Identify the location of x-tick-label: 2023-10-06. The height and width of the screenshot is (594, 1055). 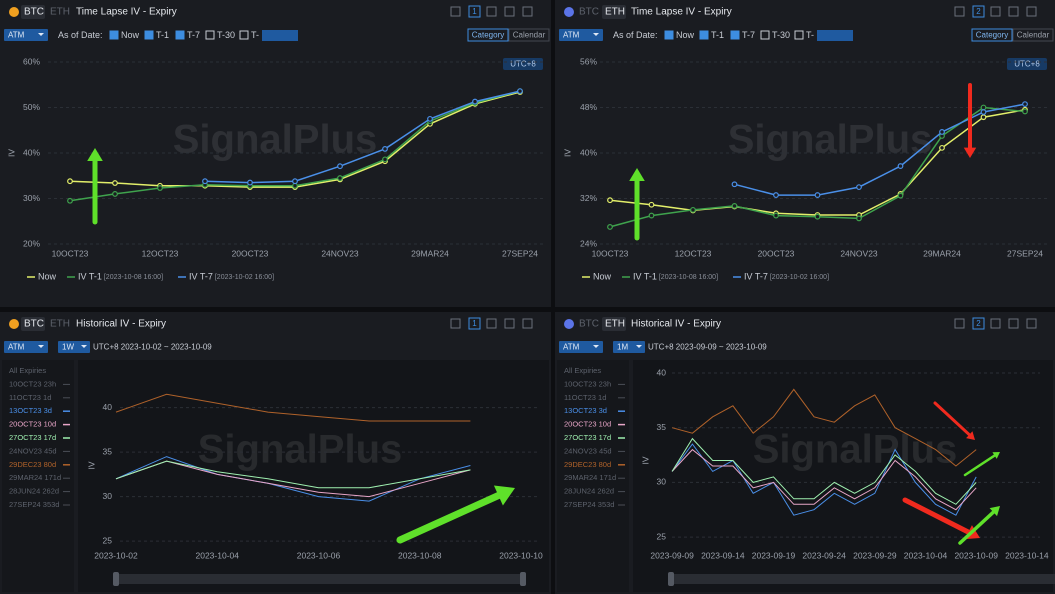
(319, 555).